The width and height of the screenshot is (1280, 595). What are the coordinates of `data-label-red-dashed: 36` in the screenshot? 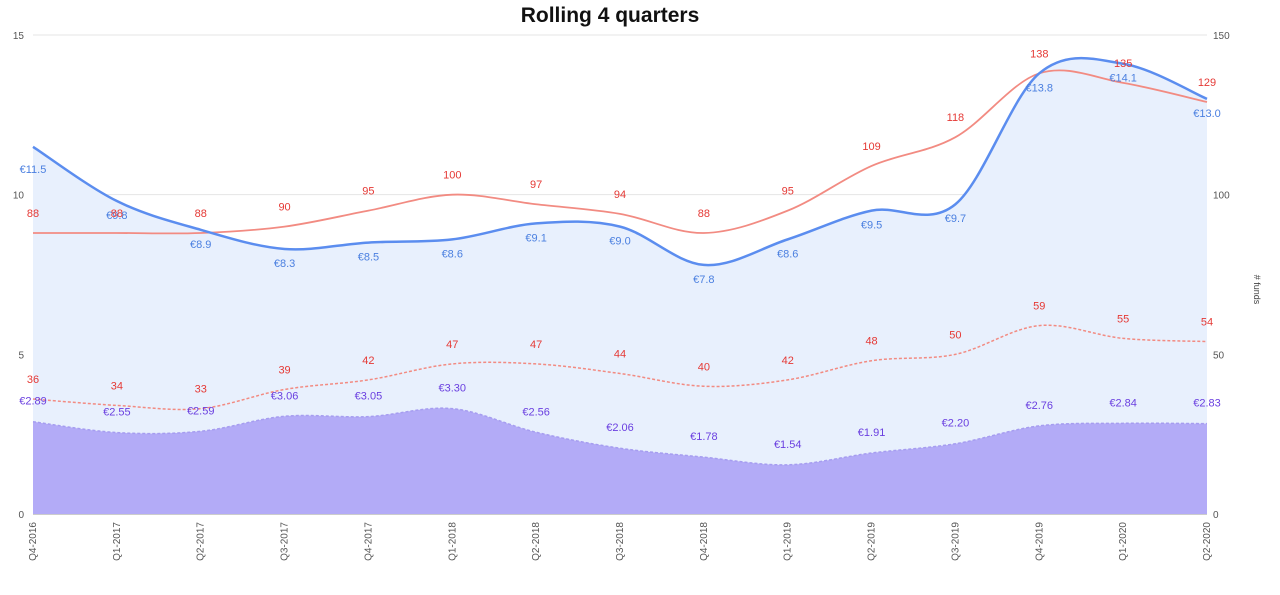 It's located at (33, 380).